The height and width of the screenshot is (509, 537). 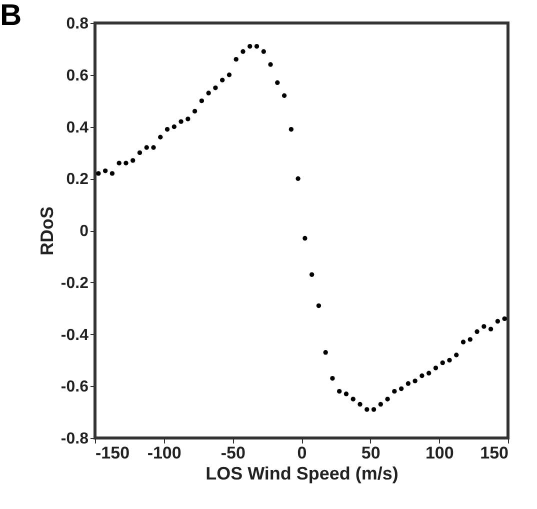 What do you see at coordinates (74, 439) in the screenshot?
I see `y-tick-label: -0.8` at bounding box center [74, 439].